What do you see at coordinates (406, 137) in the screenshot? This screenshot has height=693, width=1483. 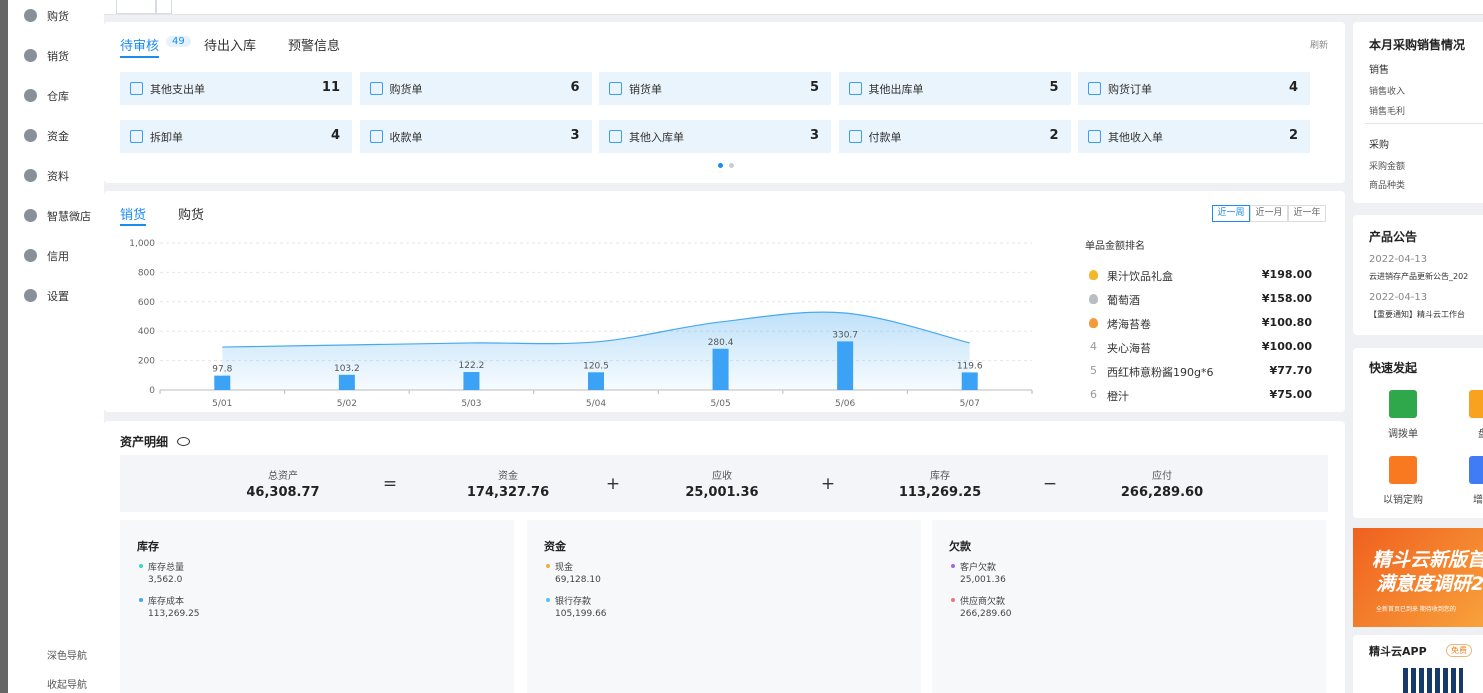 I see `card-label: 收款单` at bounding box center [406, 137].